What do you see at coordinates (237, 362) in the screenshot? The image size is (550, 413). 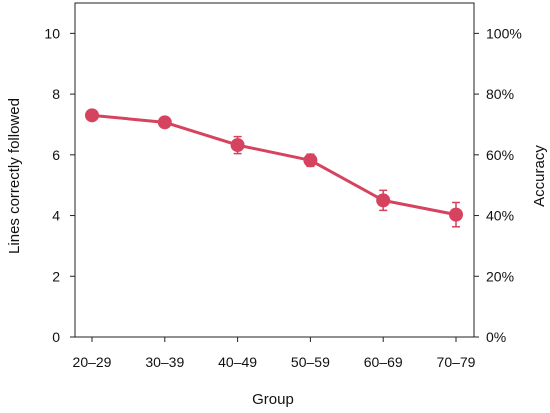 I see `x-tick-label: 40–49` at bounding box center [237, 362].